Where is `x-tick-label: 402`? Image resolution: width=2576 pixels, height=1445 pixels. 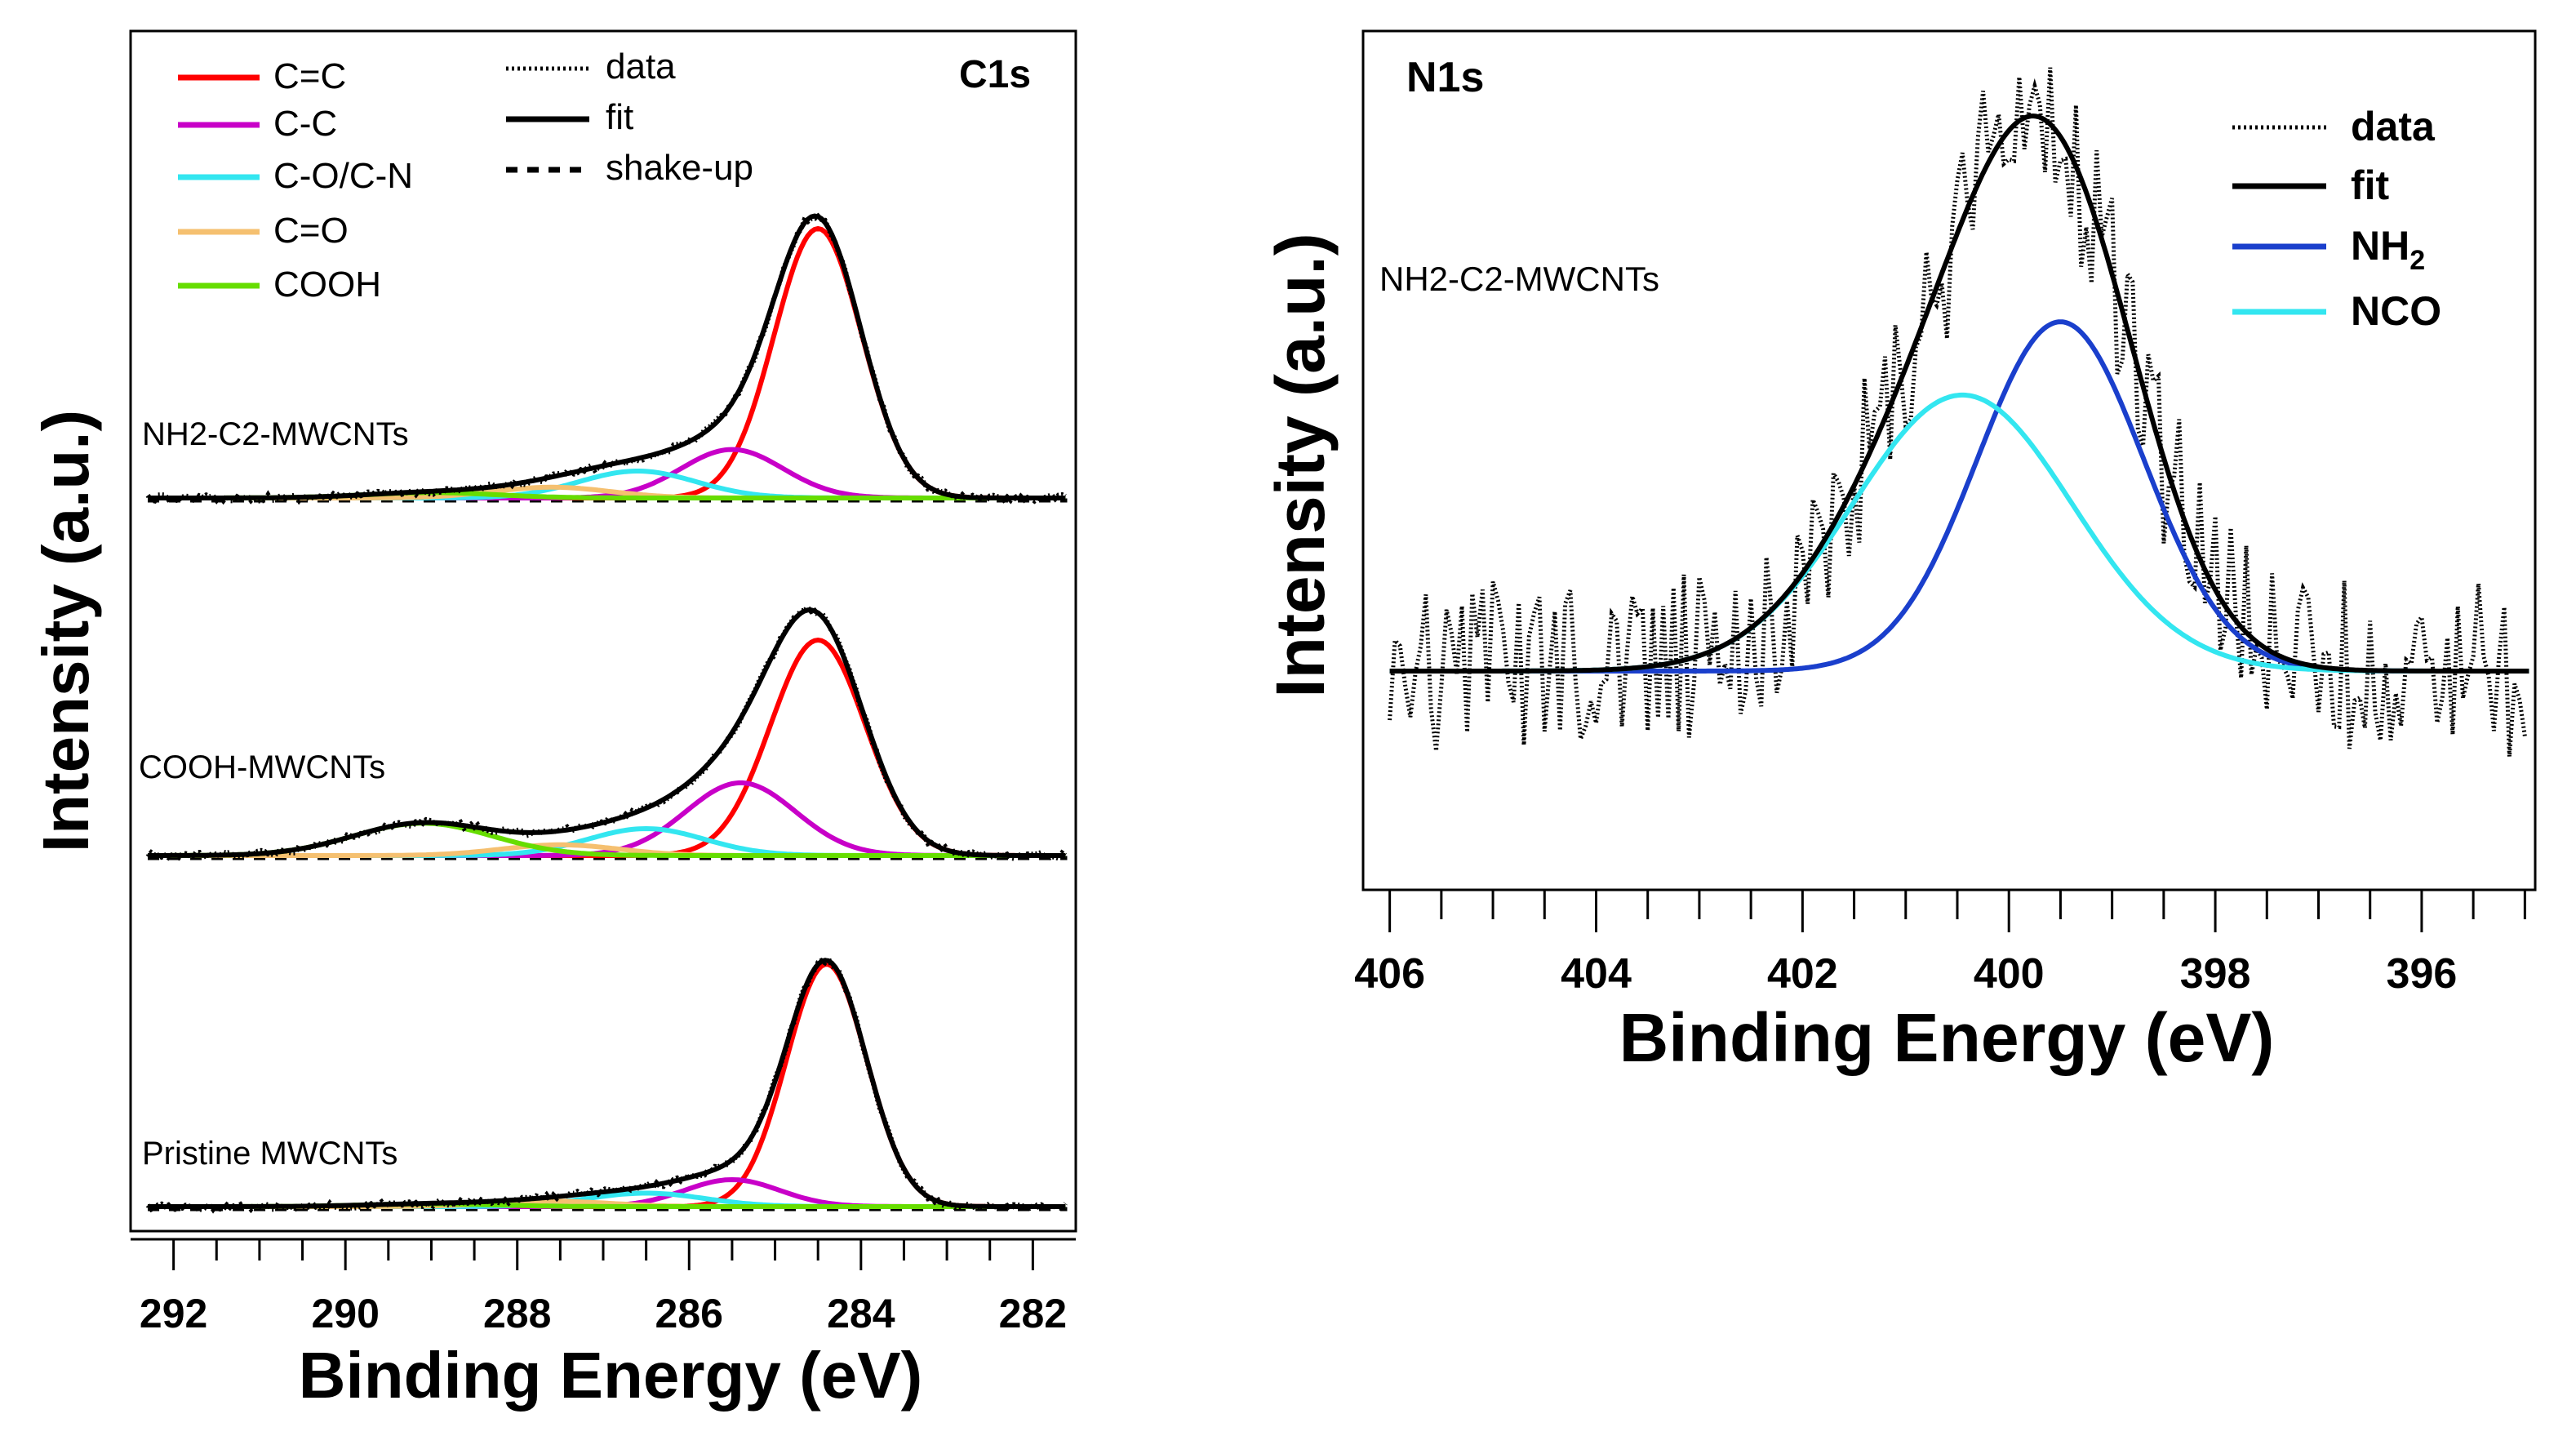 x-tick-label: 402 is located at coordinates (1802, 974).